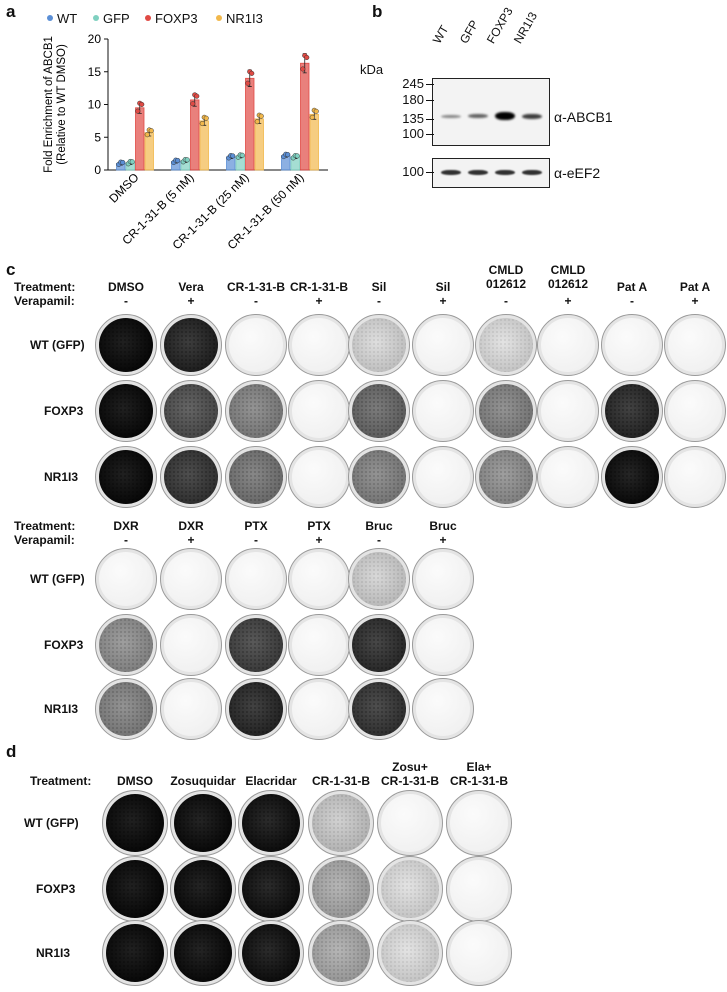  What do you see at coordinates (379, 287) in the screenshot?
I see `treatment-col-header: Sil` at bounding box center [379, 287].